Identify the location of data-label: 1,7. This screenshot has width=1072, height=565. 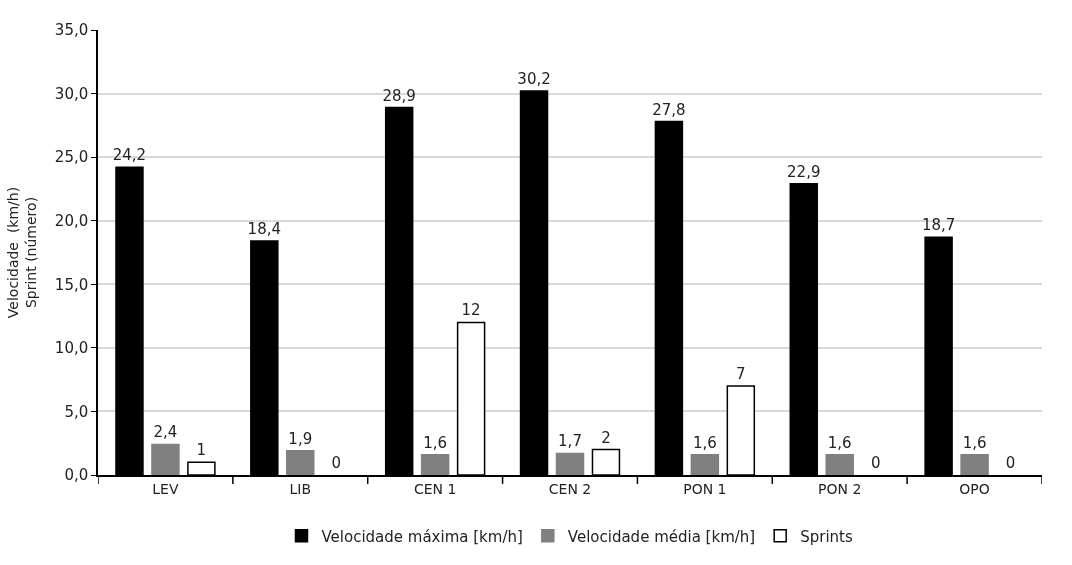
(570, 441).